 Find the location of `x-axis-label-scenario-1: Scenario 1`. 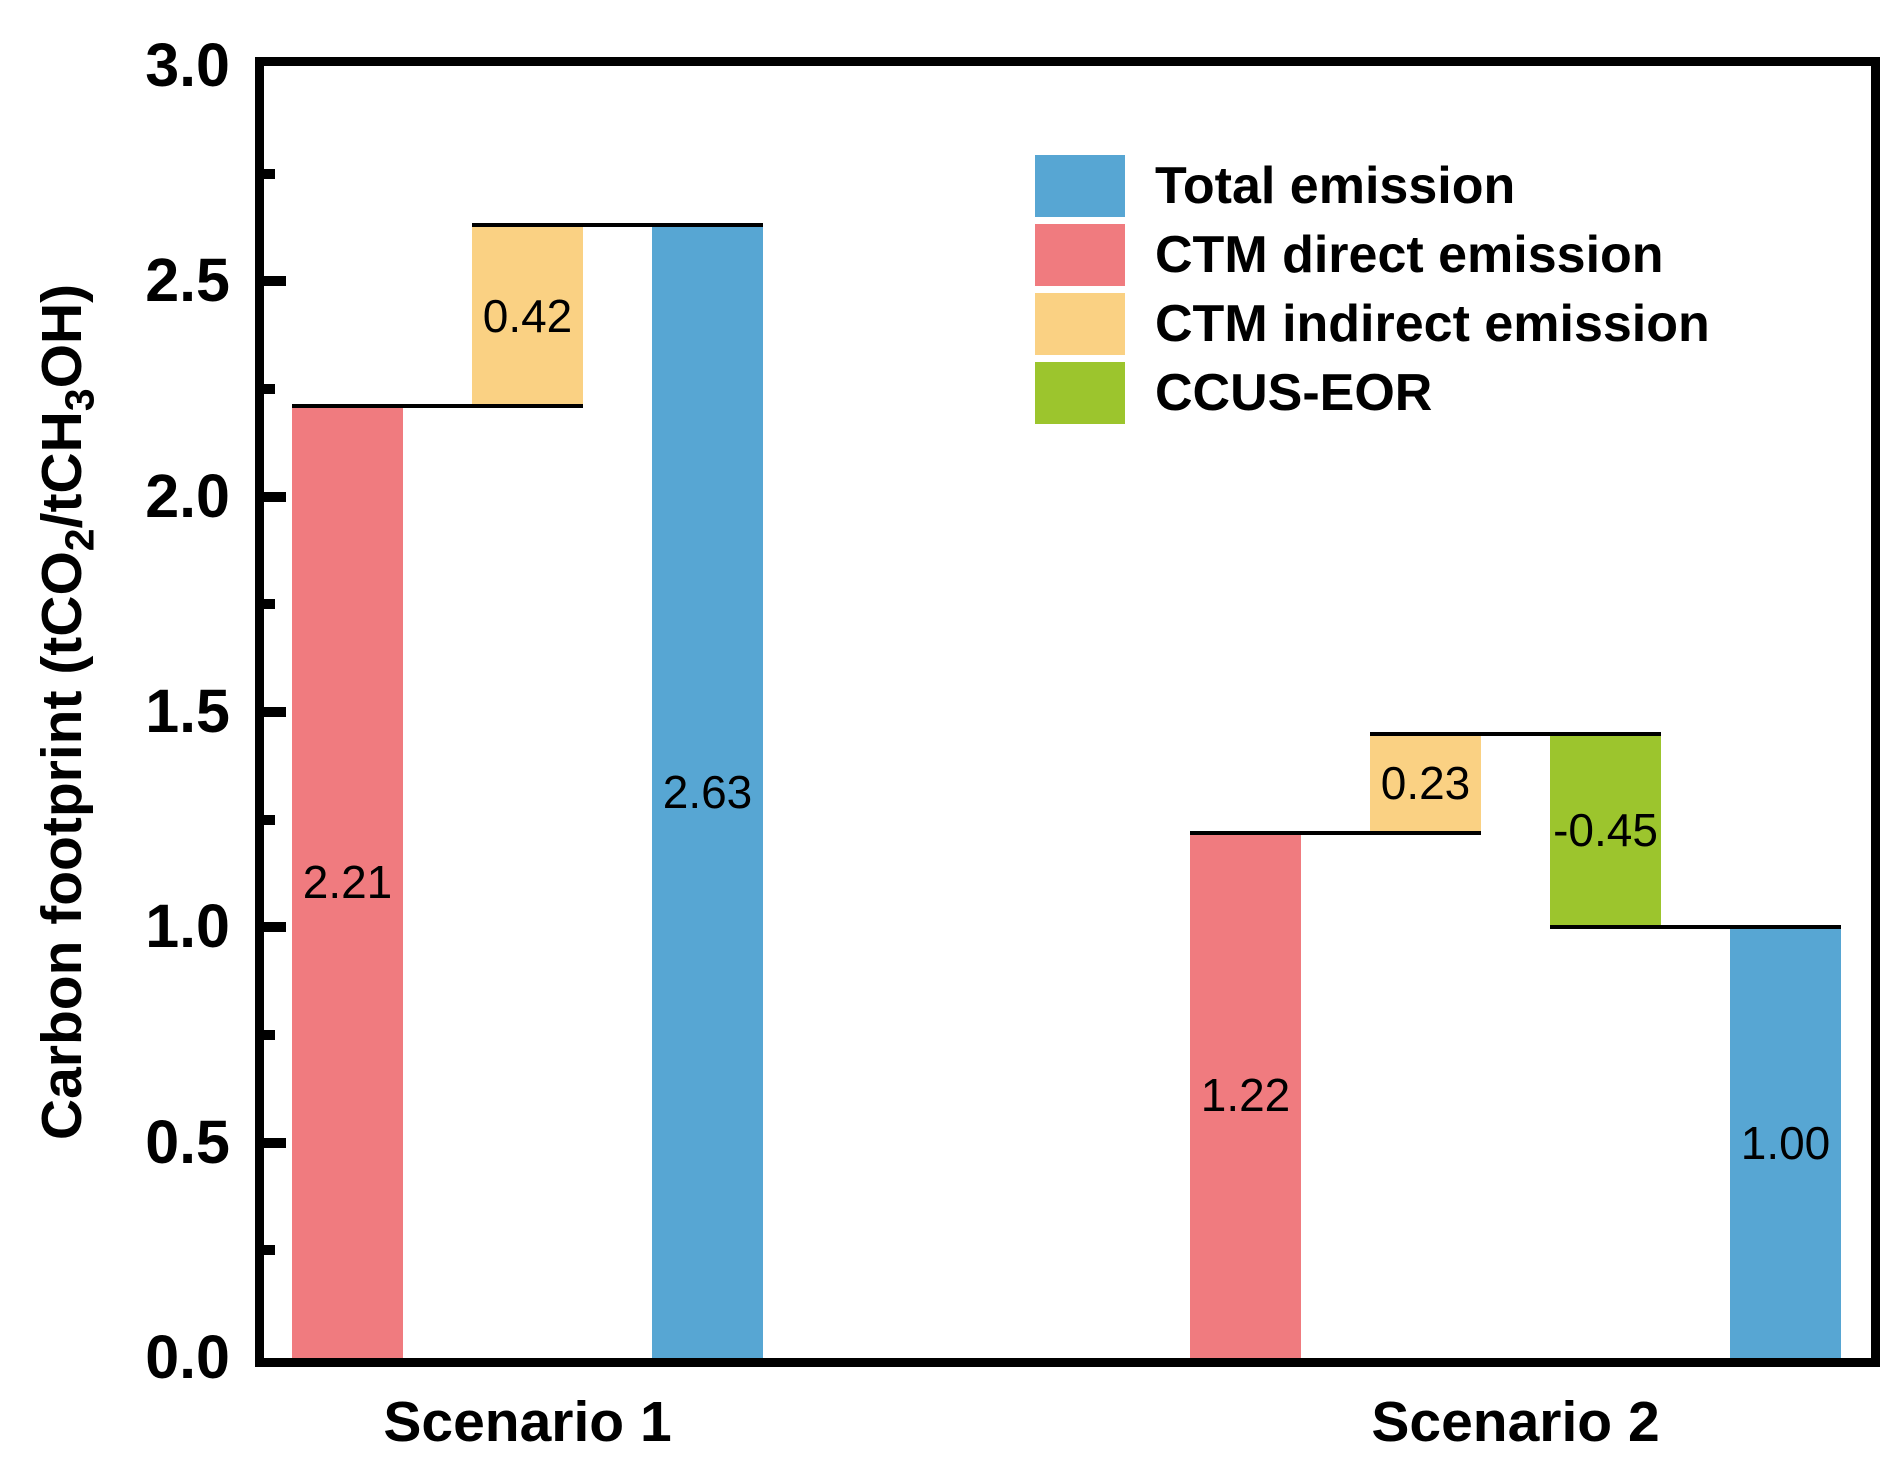

x-axis-label-scenario-1: Scenario 1 is located at coordinates (527, 1422).